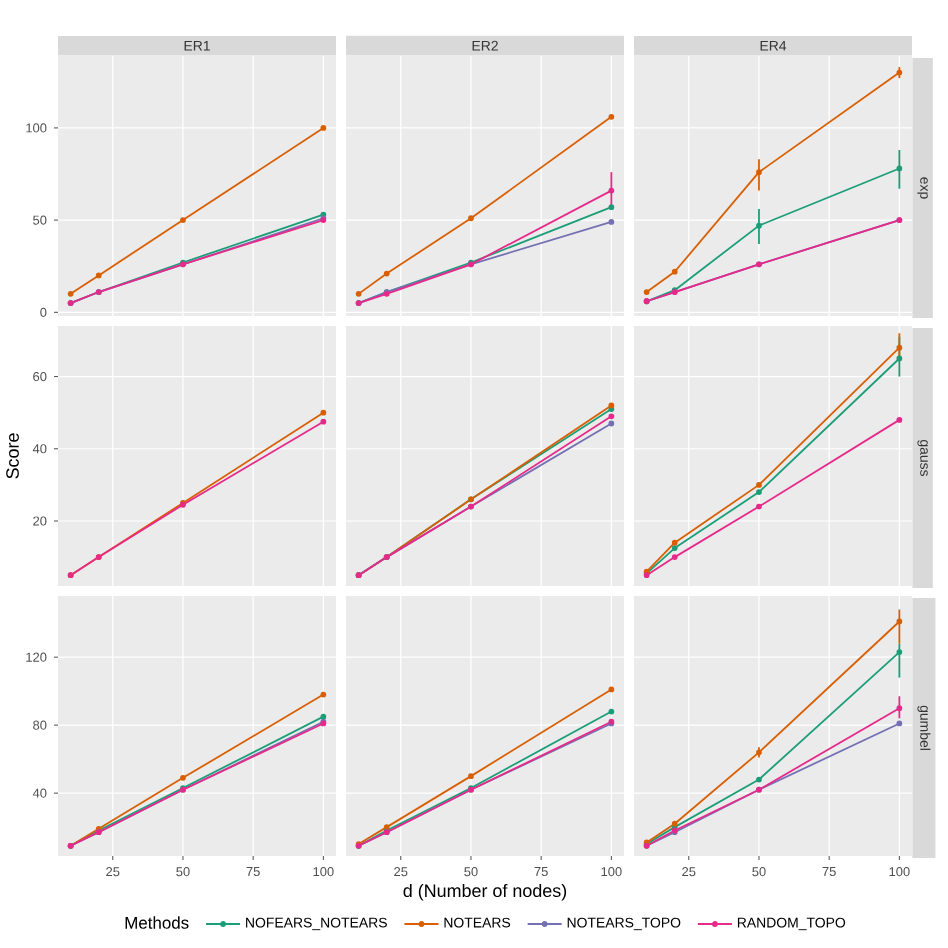 The height and width of the screenshot is (948, 948). What do you see at coordinates (485, 892) in the screenshot?
I see `x-axis-title: d (Number of nodes)` at bounding box center [485, 892].